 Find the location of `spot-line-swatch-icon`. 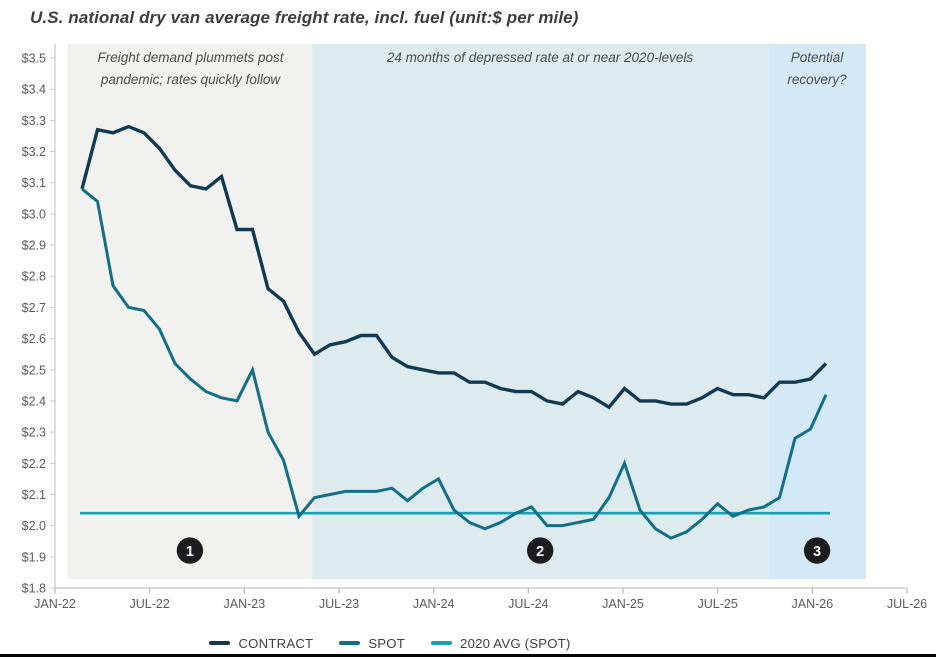

spot-line-swatch-icon is located at coordinates (350, 643).